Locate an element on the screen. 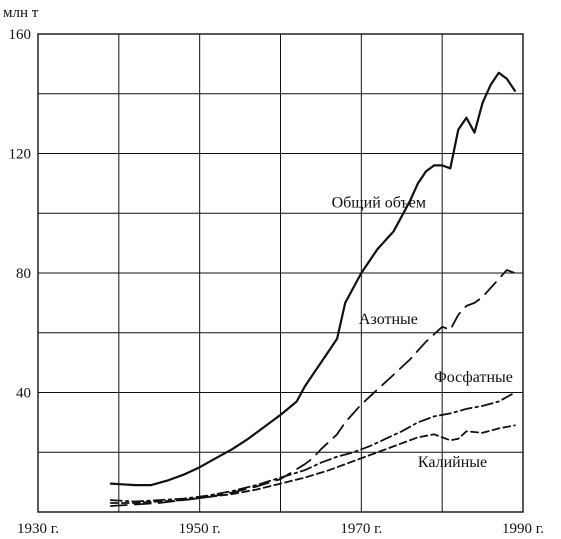 Image resolution: width=561 pixels, height=539 pixels. x-tick-label: 1930 г. is located at coordinates (38, 529).